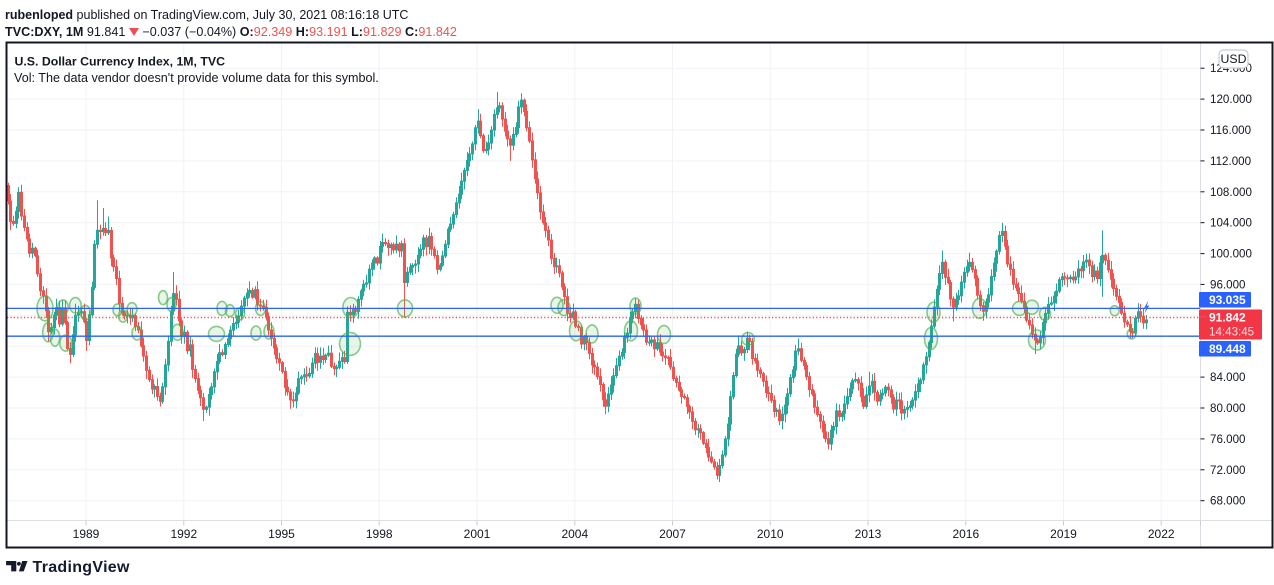 The width and height of the screenshot is (1274, 585). I want to click on svg-text: 2022, so click(1161, 534).